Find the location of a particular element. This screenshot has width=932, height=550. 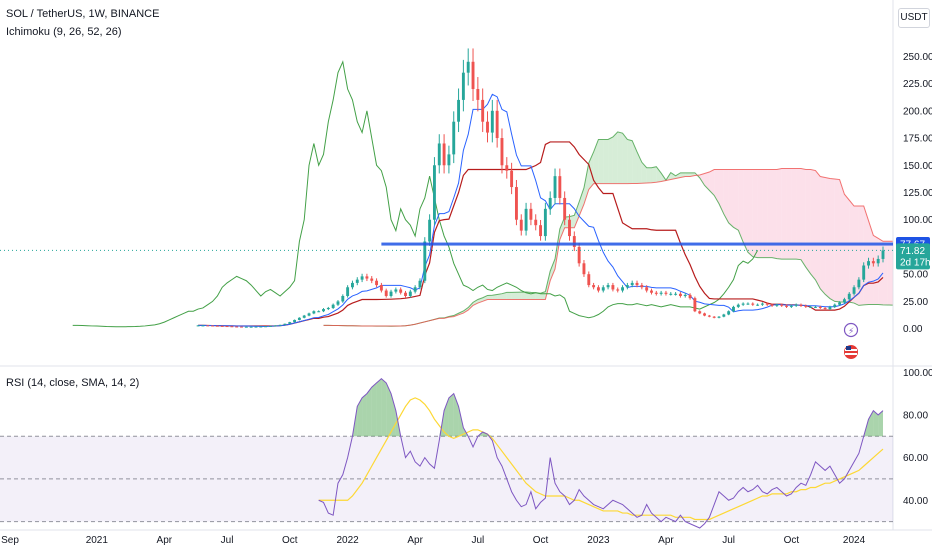

rsi-tick-label: 40.00 is located at coordinates (915, 501).